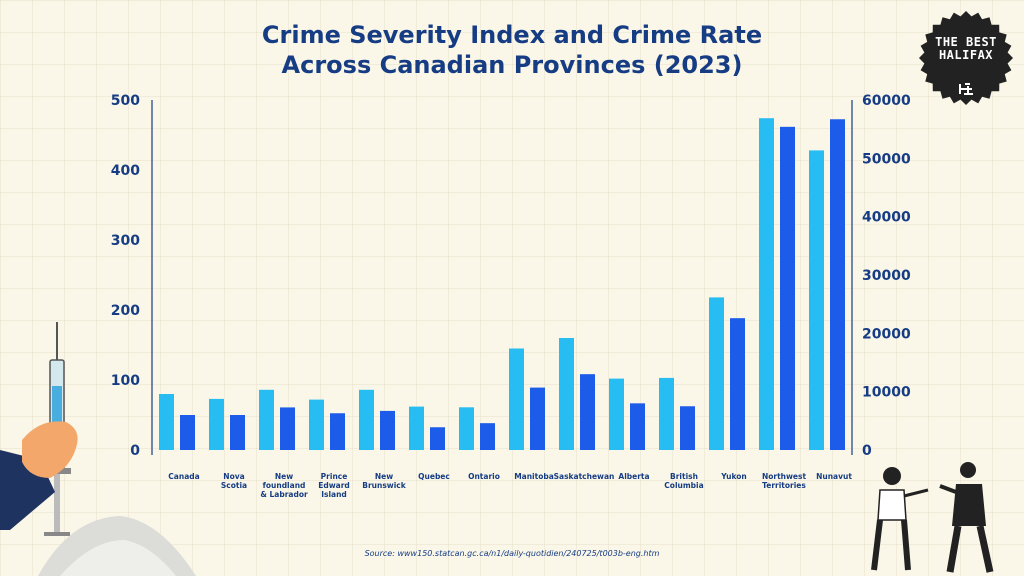 The width and height of the screenshot is (1024, 576). I want to click on x-axis-category-label: Northwest Territories, so click(784, 481).